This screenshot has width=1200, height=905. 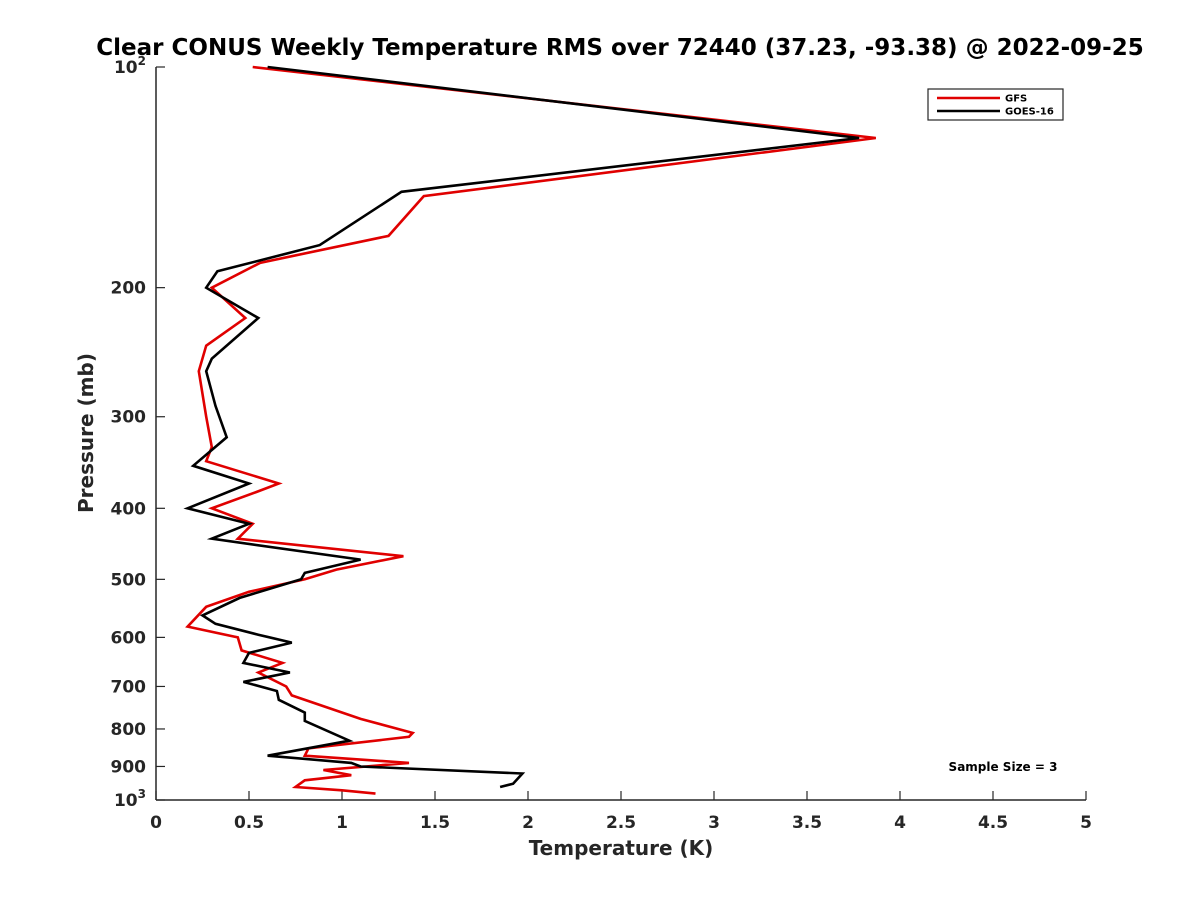 What do you see at coordinates (129, 730) in the screenshot?
I see `y-tick-label: 800` at bounding box center [129, 730].